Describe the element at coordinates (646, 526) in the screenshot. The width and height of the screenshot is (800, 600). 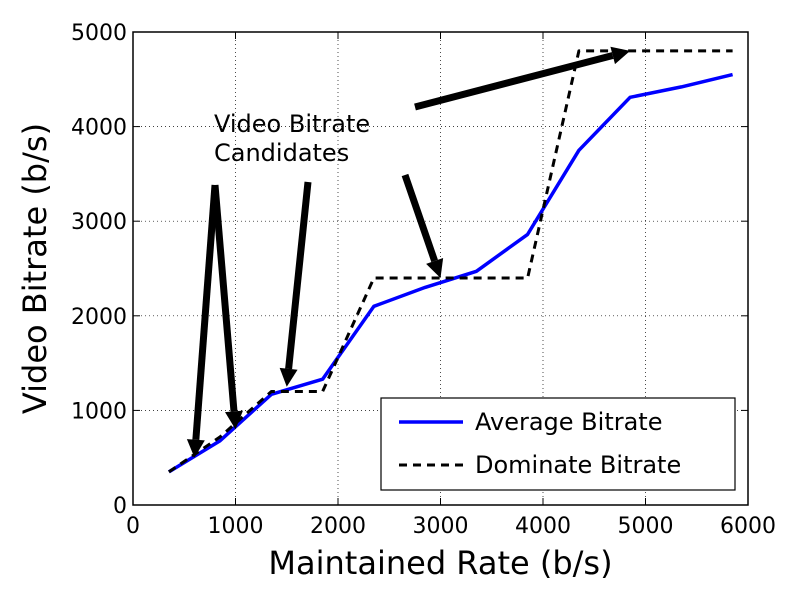
I see `x-tick-label: 5000` at that location.